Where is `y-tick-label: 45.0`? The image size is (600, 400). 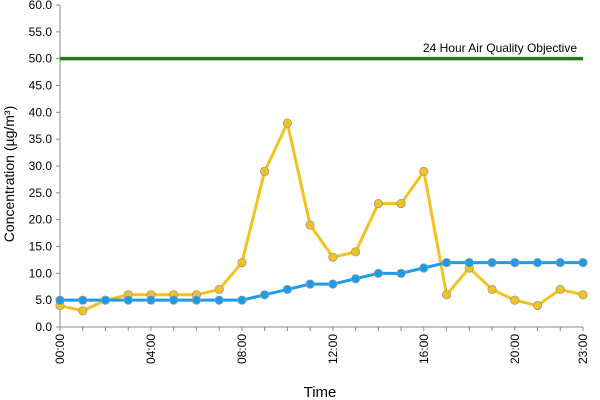
y-tick-label: 45.0 is located at coordinates (41, 86).